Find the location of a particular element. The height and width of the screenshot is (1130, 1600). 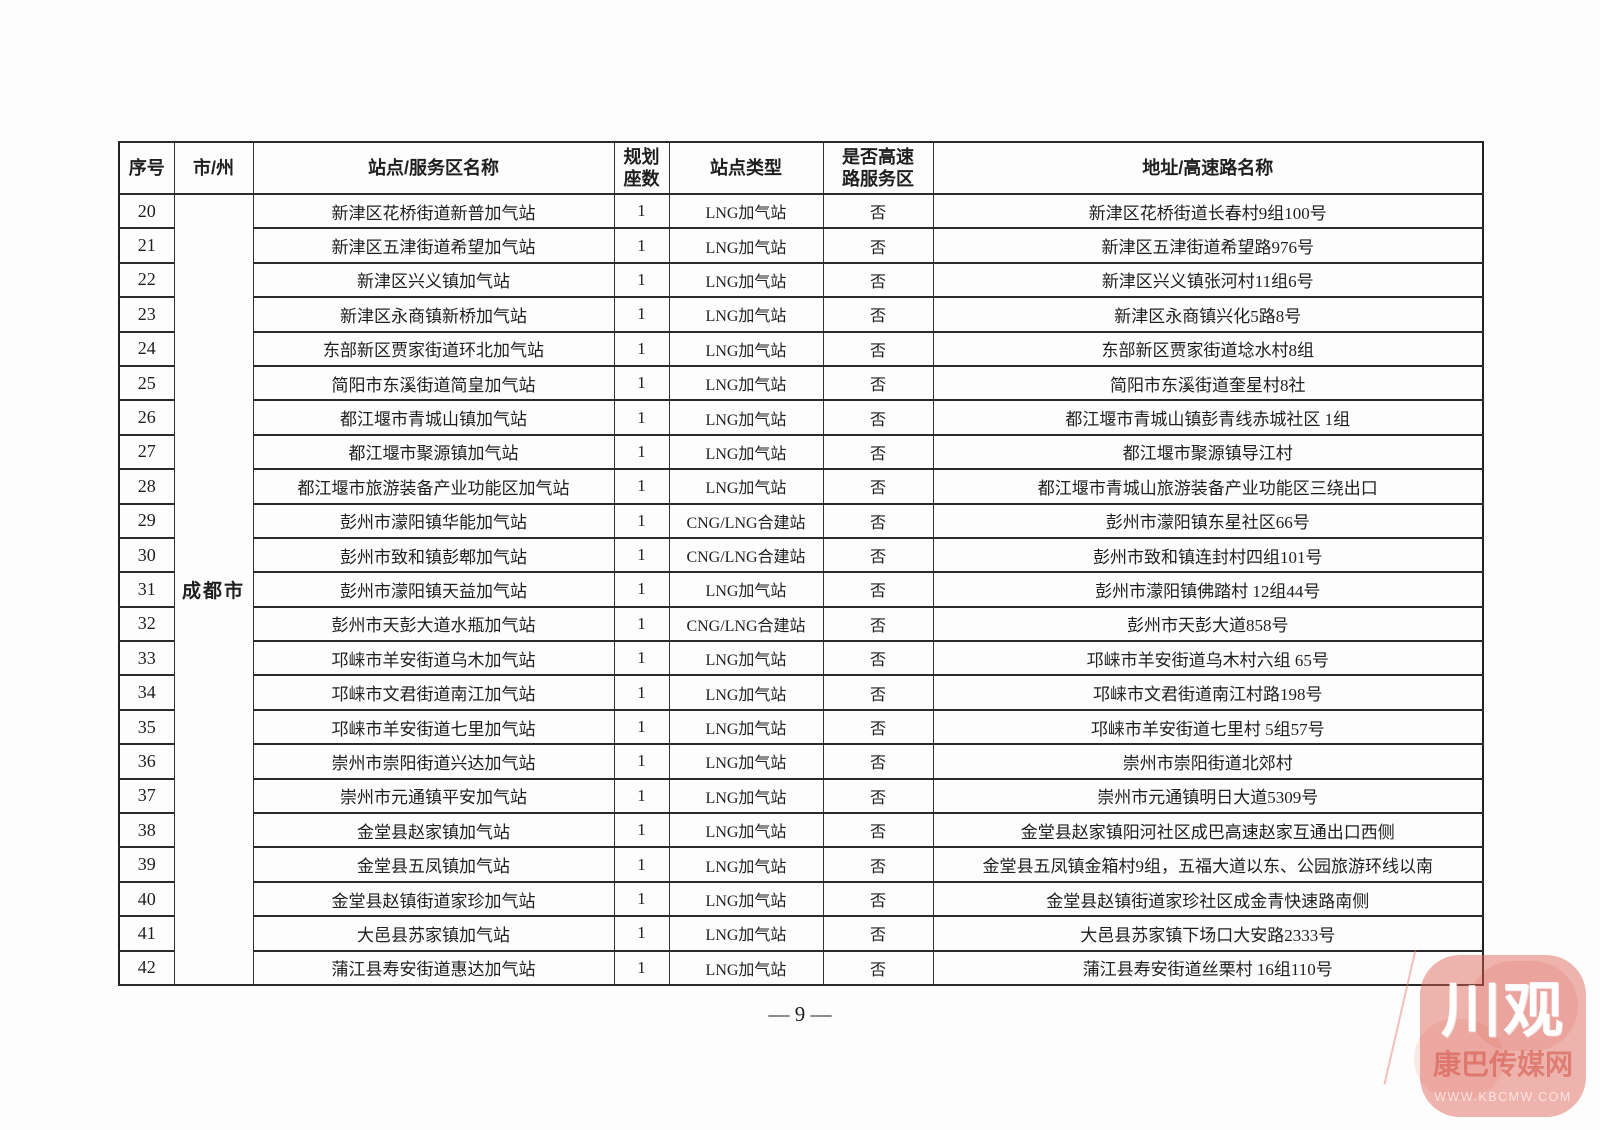

cell-address: 彭州市天彭大道858号 is located at coordinates (1208, 624).